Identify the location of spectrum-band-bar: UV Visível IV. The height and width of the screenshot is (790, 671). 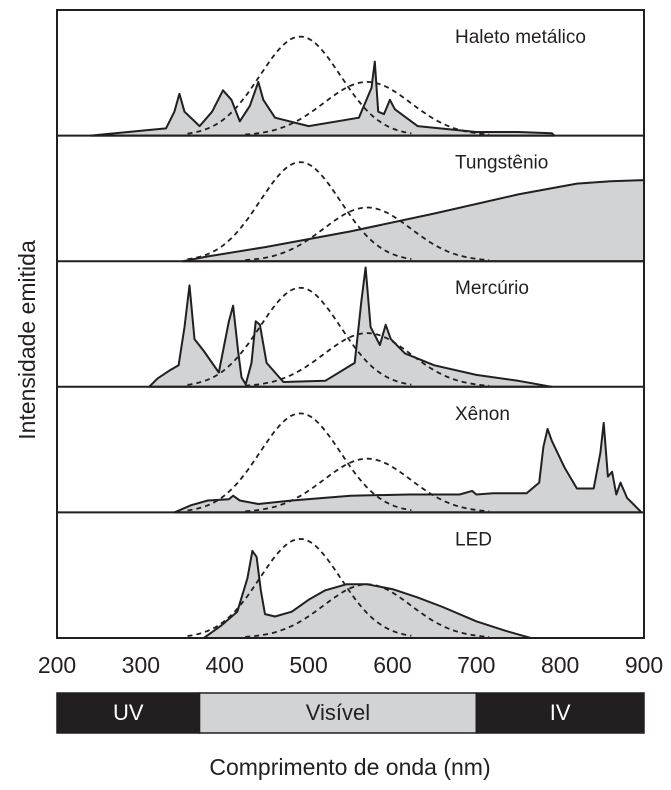
(350, 713).